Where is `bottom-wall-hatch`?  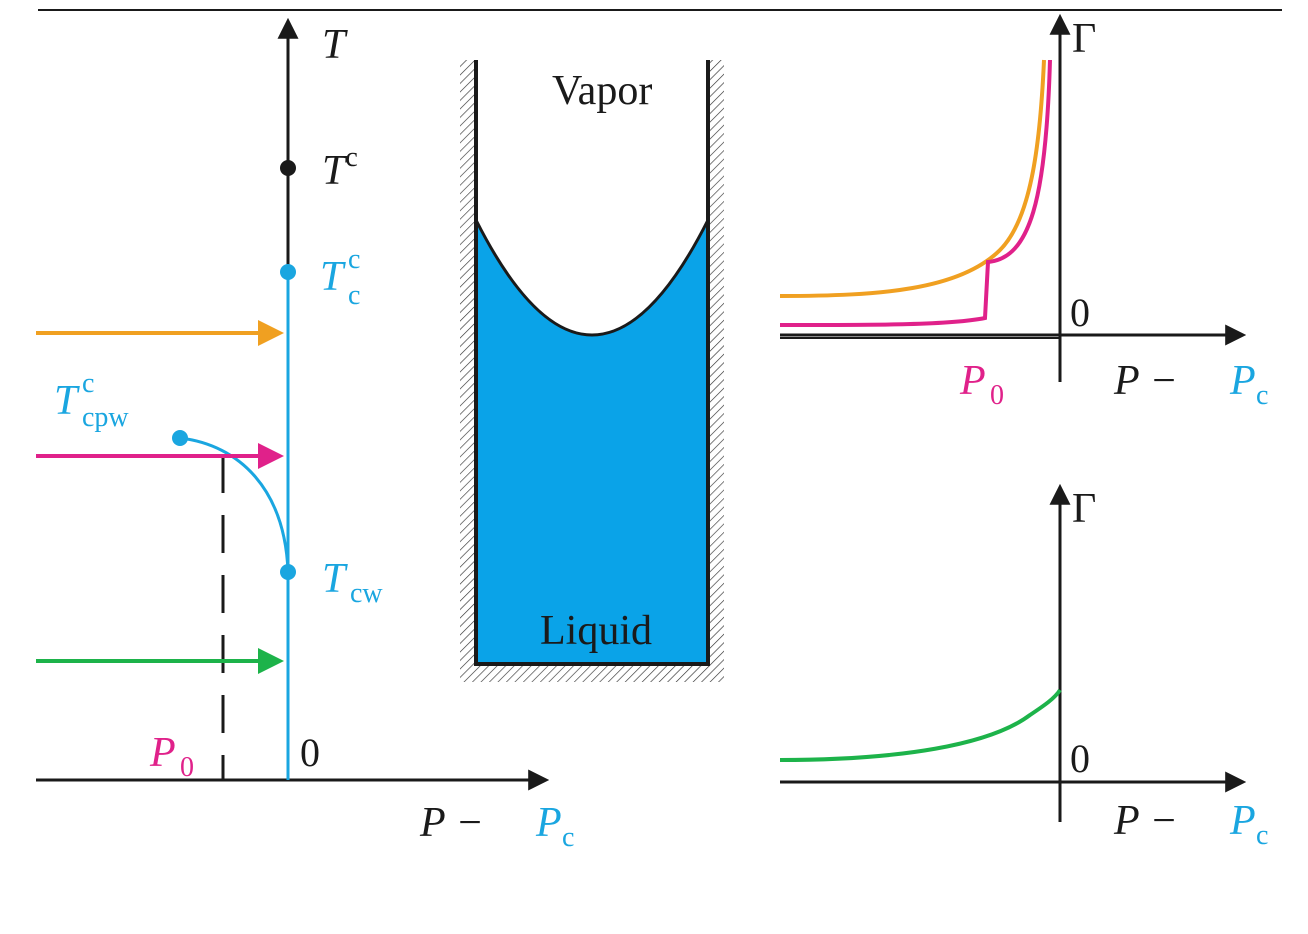
bottom-wall-hatch is located at coordinates (592, 673).